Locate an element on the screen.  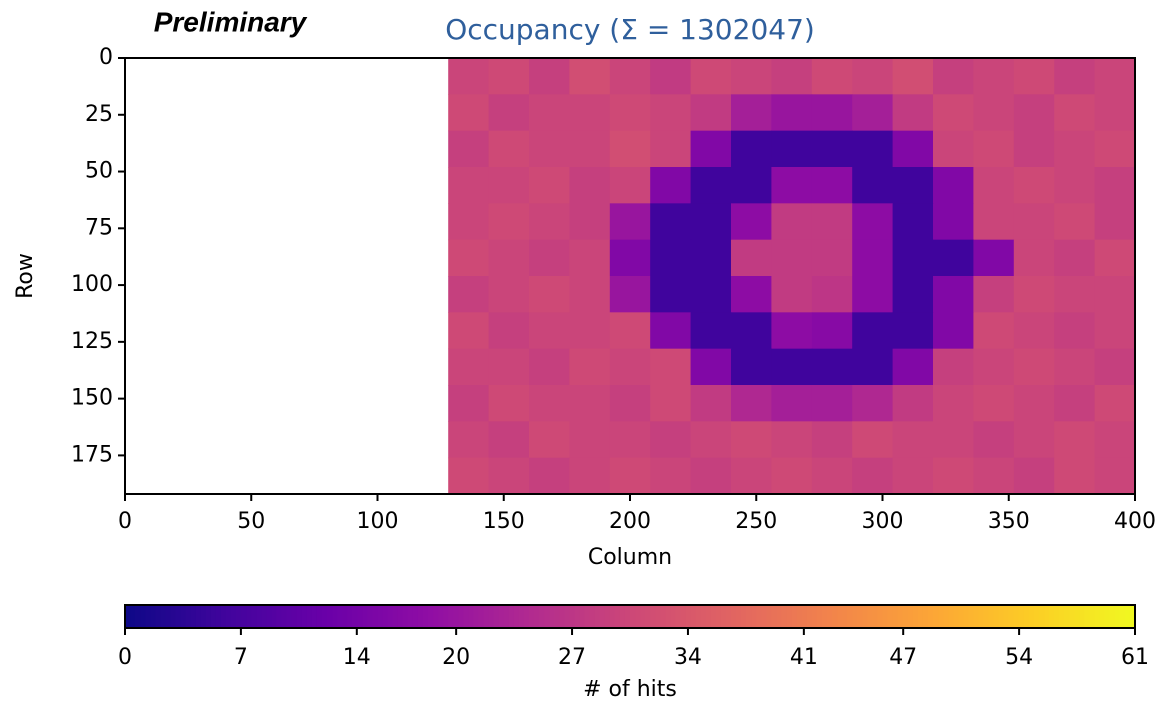
colorbar-tick-label: 61 is located at coordinates (1135, 657).